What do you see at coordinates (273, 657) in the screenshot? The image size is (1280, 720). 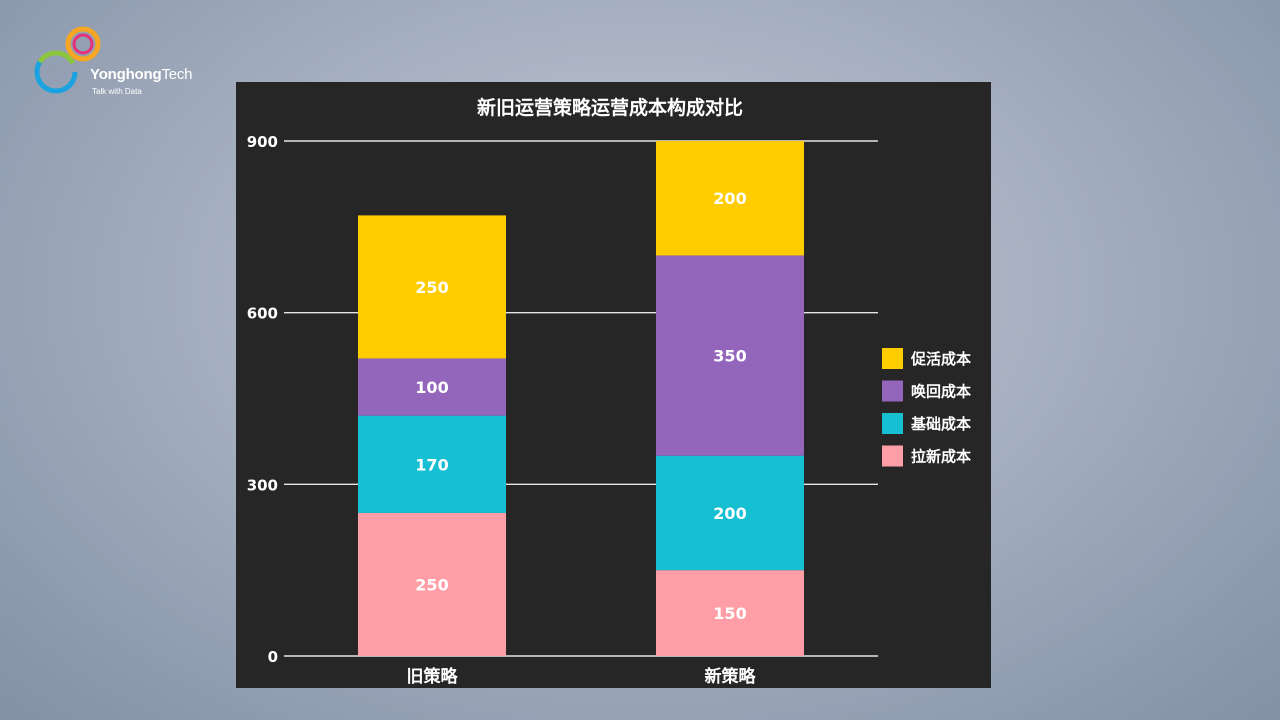 I see `y-tick-label: 0` at bounding box center [273, 657].